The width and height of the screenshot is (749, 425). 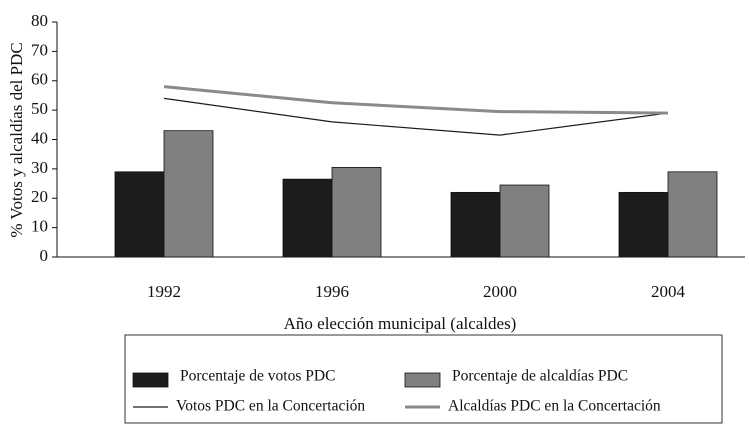 I want to click on x-tick-label: 2000, so click(x=500, y=291).